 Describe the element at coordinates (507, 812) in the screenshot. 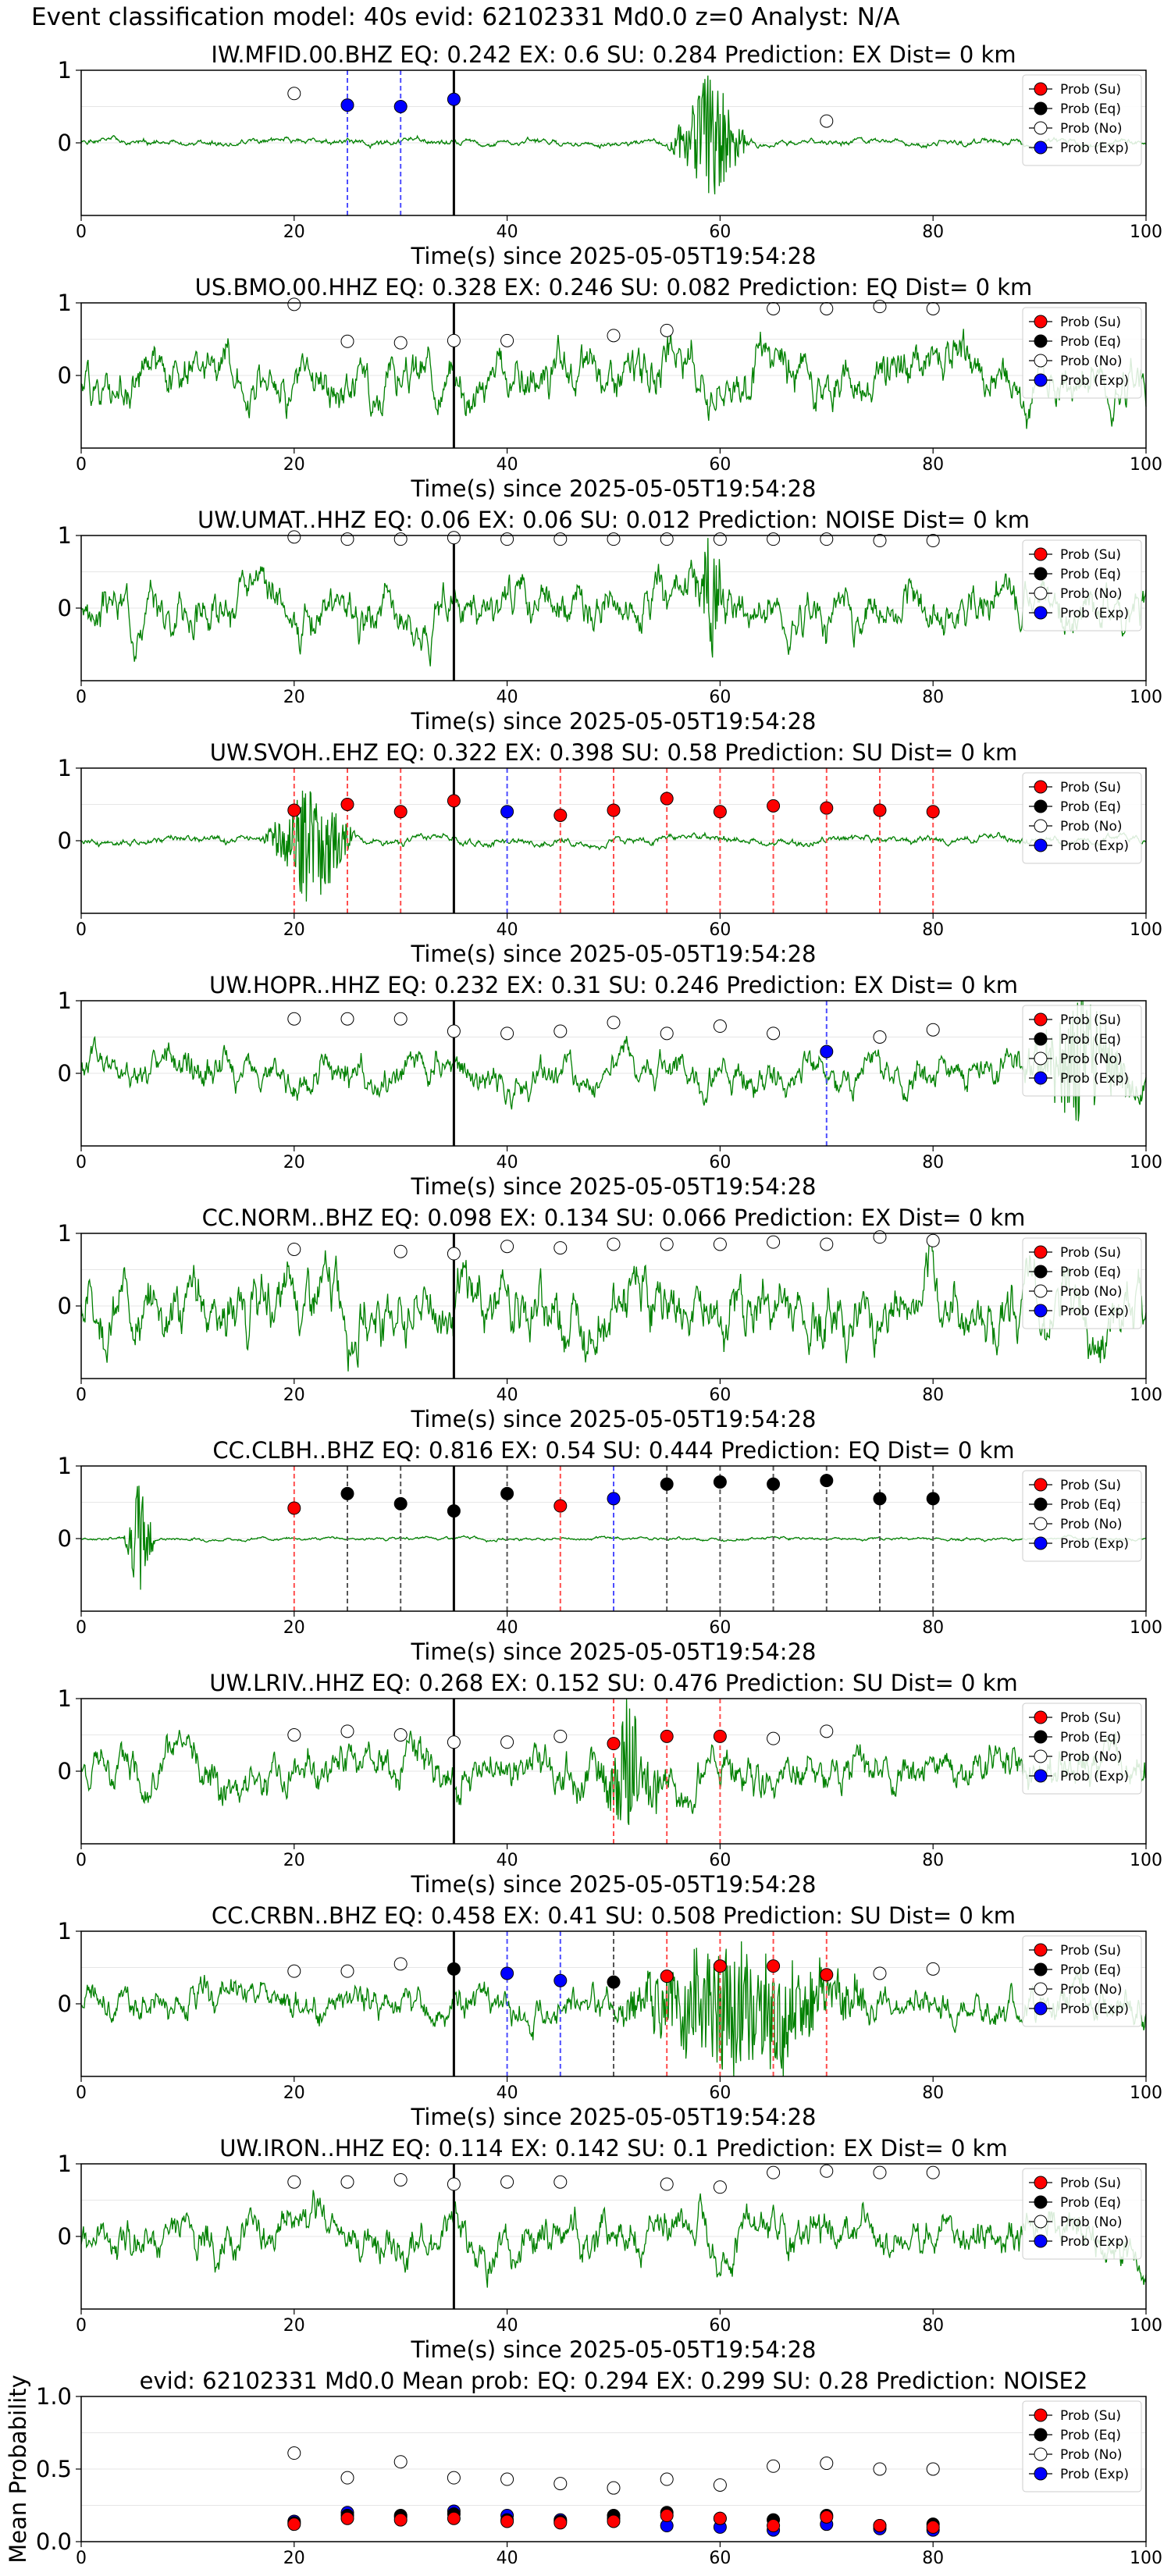

I see `prob-marker-exp` at that location.